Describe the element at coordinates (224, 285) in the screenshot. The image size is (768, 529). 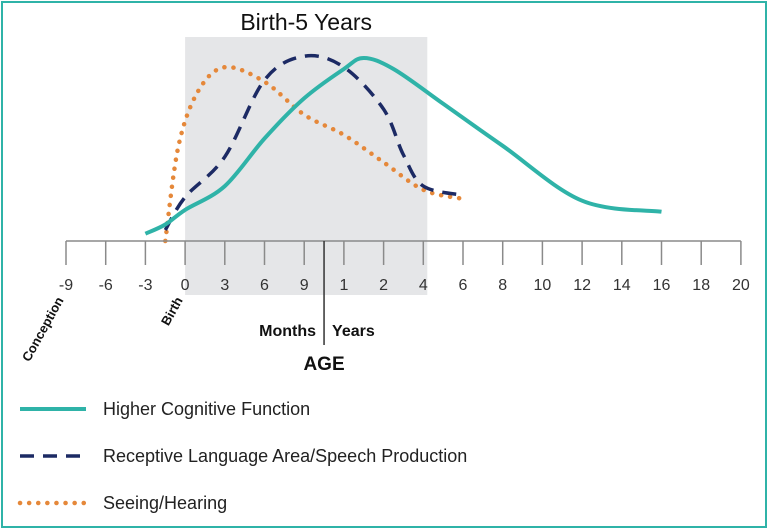
I see `x-tick-label: 3` at that location.